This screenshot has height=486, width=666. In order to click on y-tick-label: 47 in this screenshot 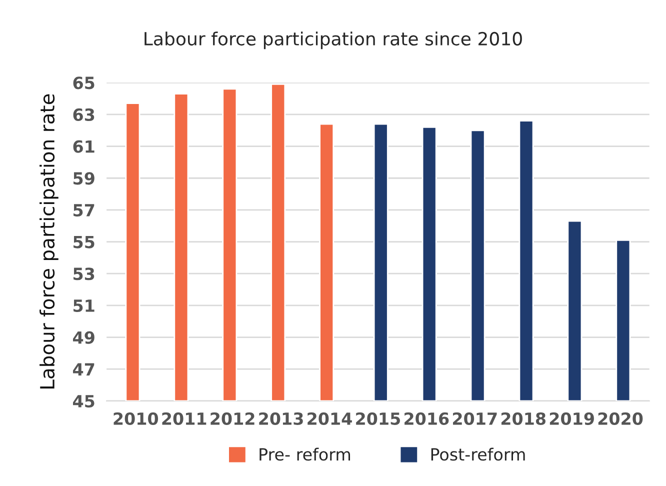, I will do `click(83, 369)`.